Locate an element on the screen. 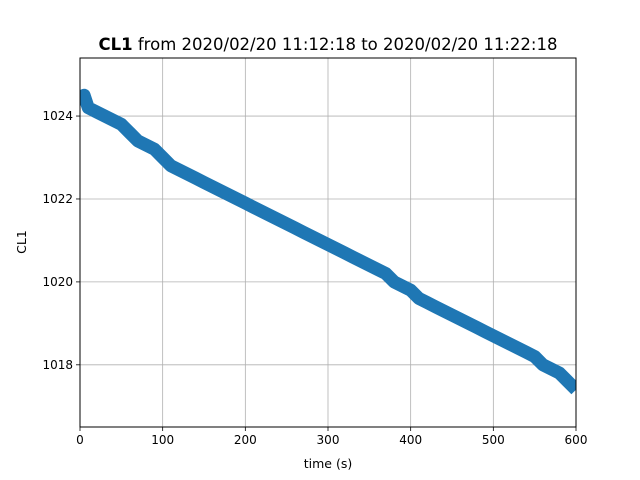 Image resolution: width=640 pixels, height=480 pixels. x-axis-ticks: 0 100 200 300 400 500 600 is located at coordinates (331, 437).